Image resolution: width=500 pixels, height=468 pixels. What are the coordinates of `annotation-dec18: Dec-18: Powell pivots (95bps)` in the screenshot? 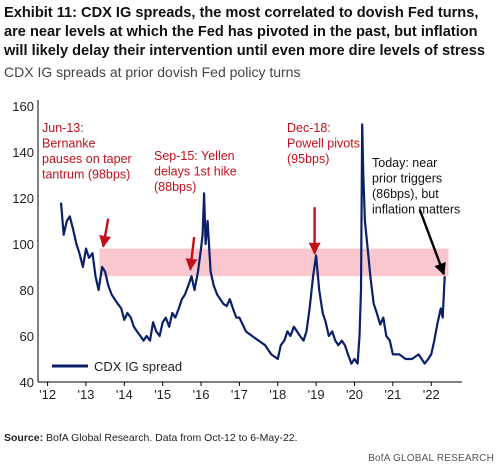 It's located at (323, 143).